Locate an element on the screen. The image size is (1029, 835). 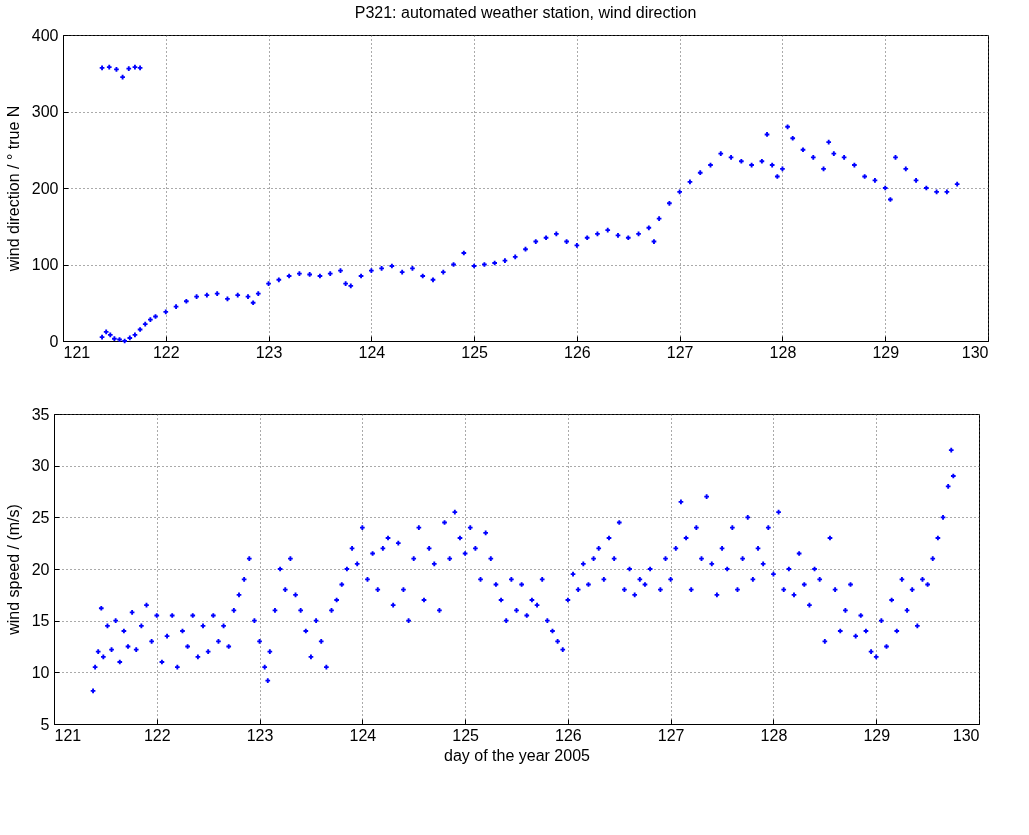
y-axis-title: wind direction / ° true N is located at coordinates (13, 189).